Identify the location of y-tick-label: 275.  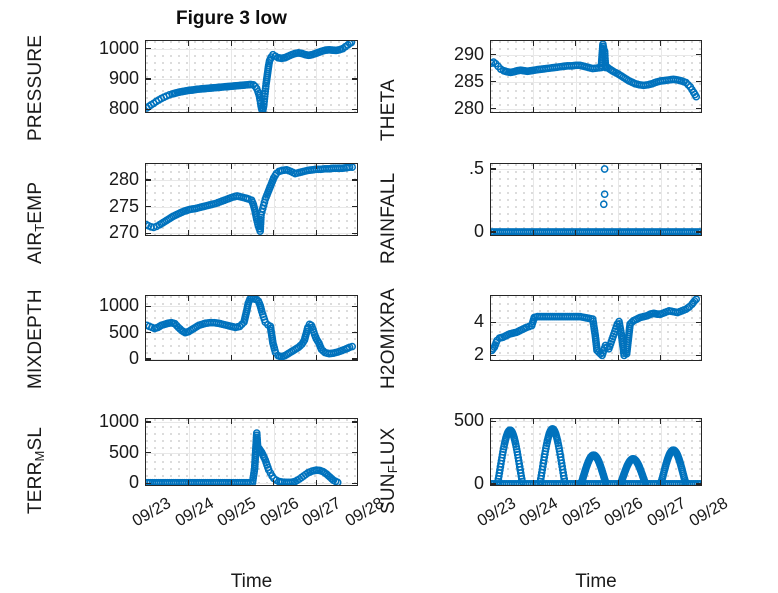
(123, 205).